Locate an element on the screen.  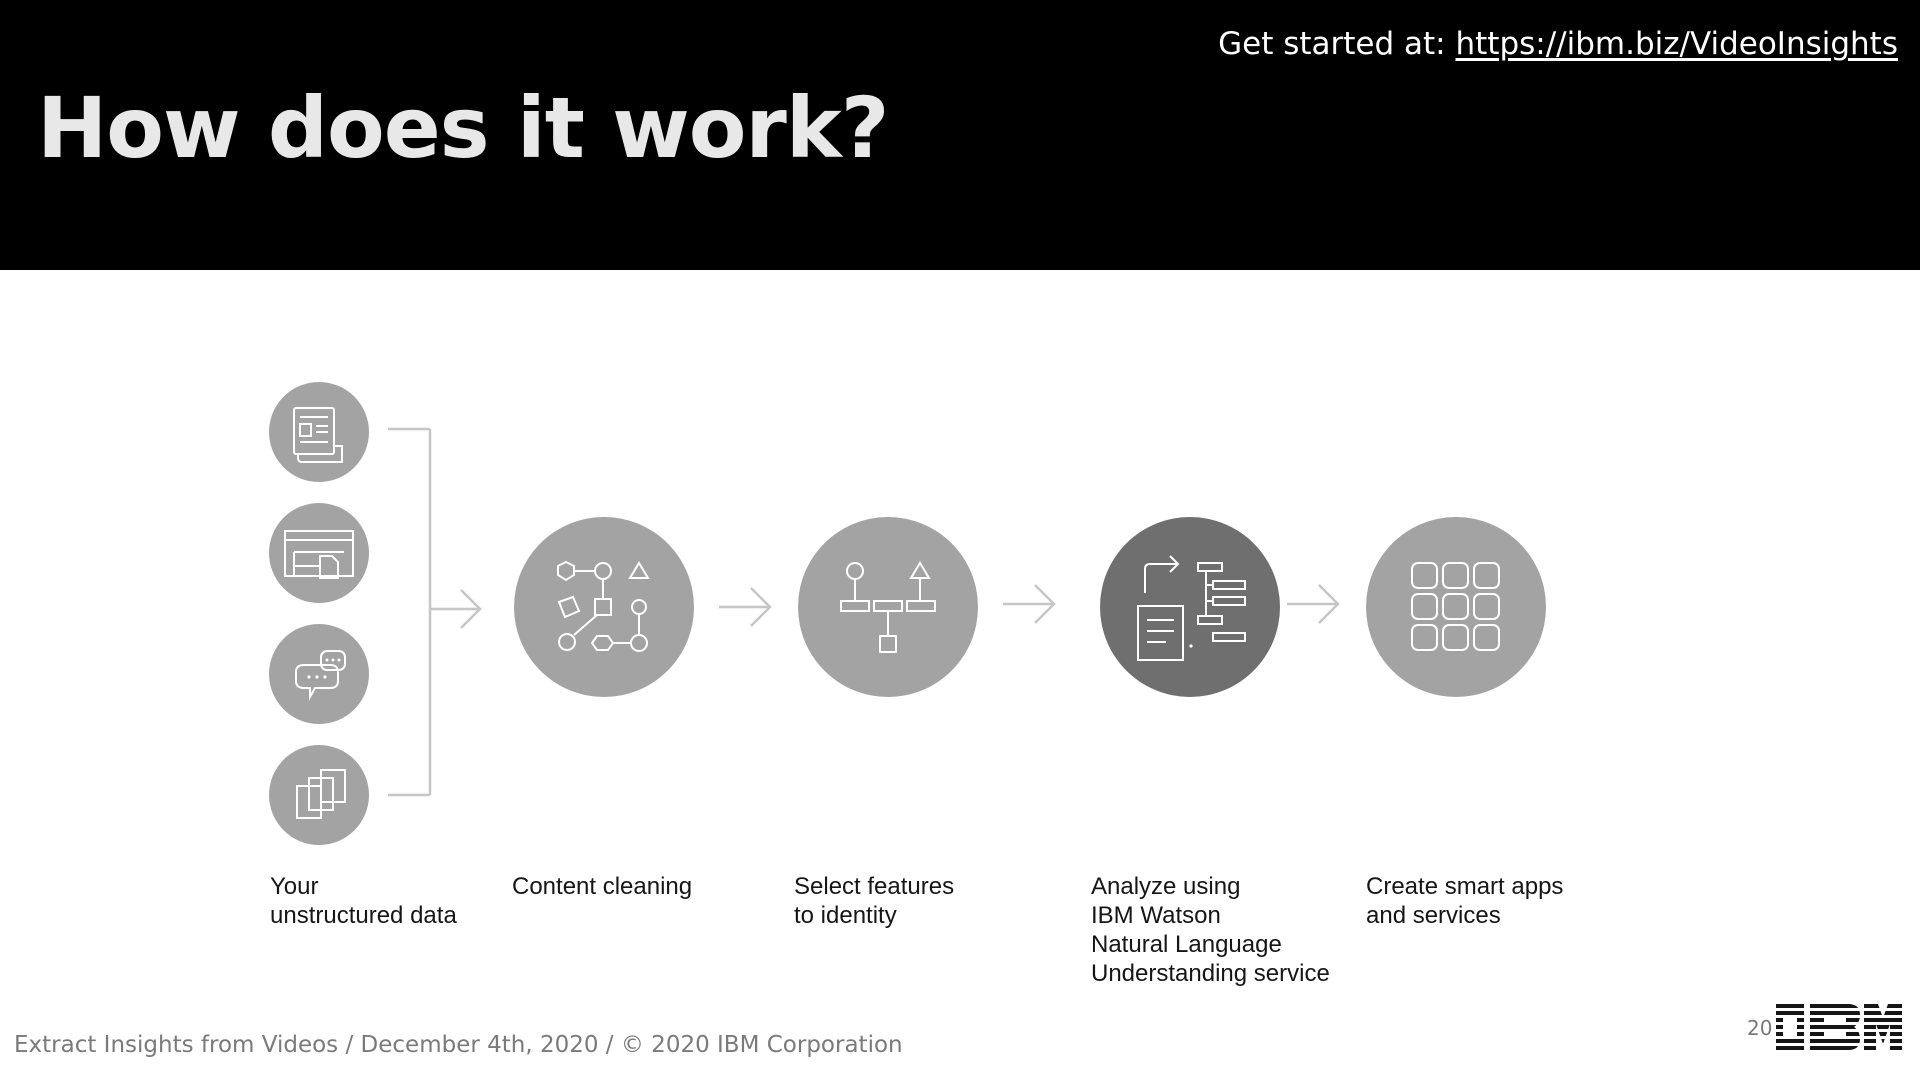
source-chat is located at coordinates (319, 674).